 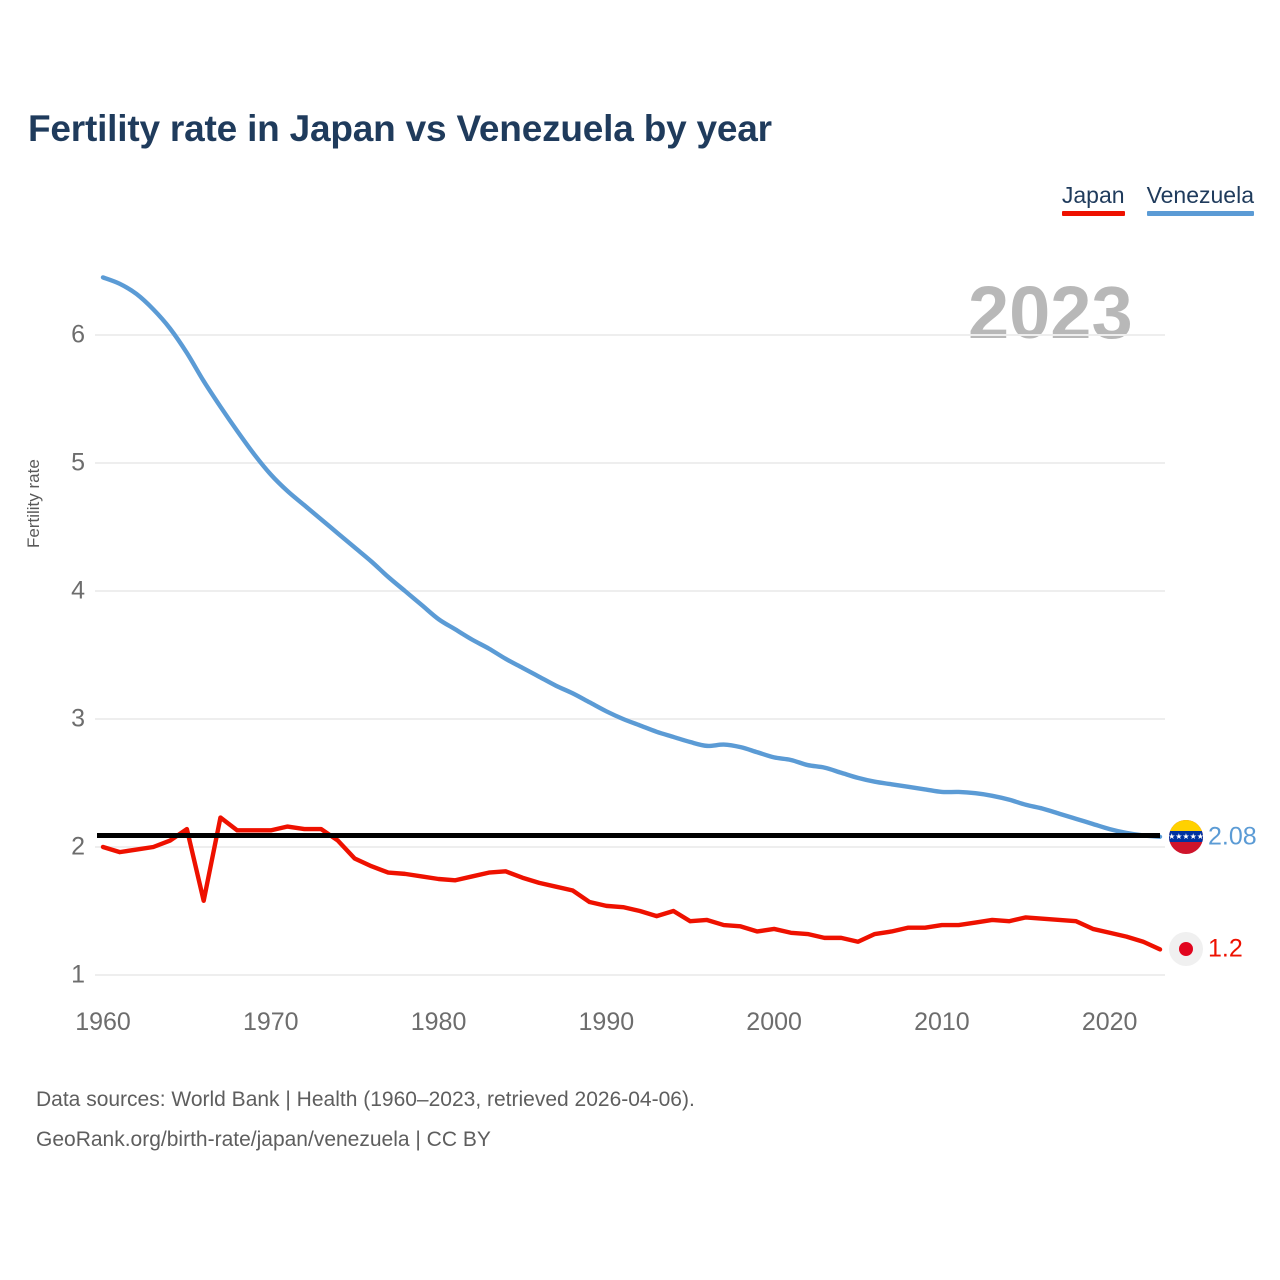 I want to click on x-tick-label: 1960, so click(x=103, y=1022).